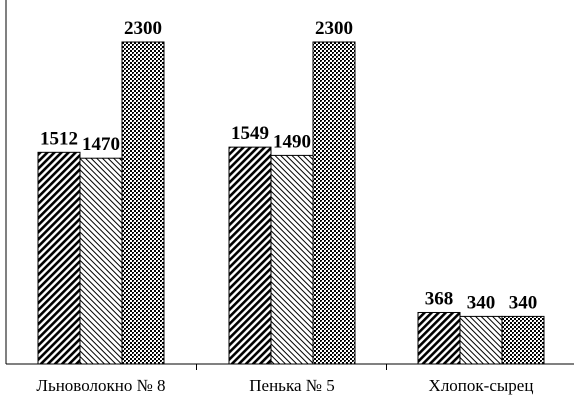 The height and width of the screenshot is (398, 574). What do you see at coordinates (143, 28) in the screenshot?
I see `data-label-0-2: 2300` at bounding box center [143, 28].